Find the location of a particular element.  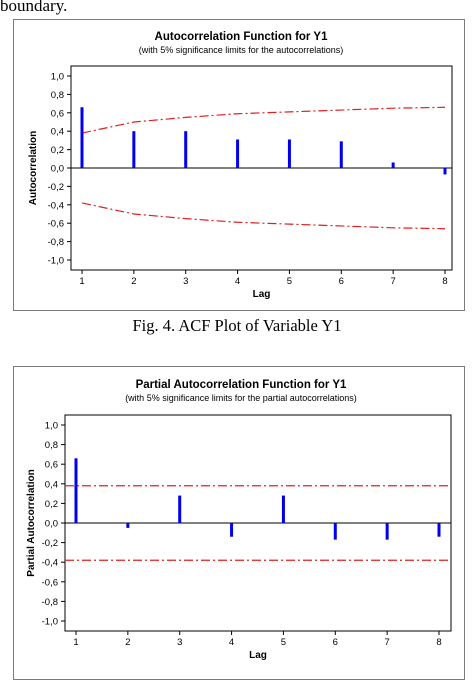

page-text-fragment: boundary. is located at coordinates (34, 7).